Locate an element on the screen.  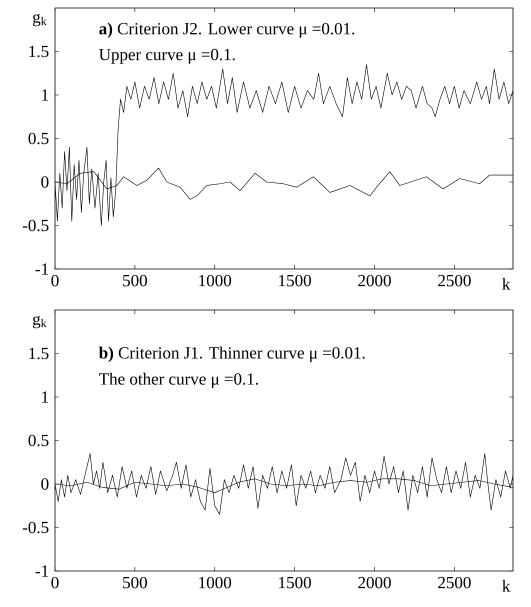
annotation: The other curve μ =0.1. is located at coordinates (178, 380).